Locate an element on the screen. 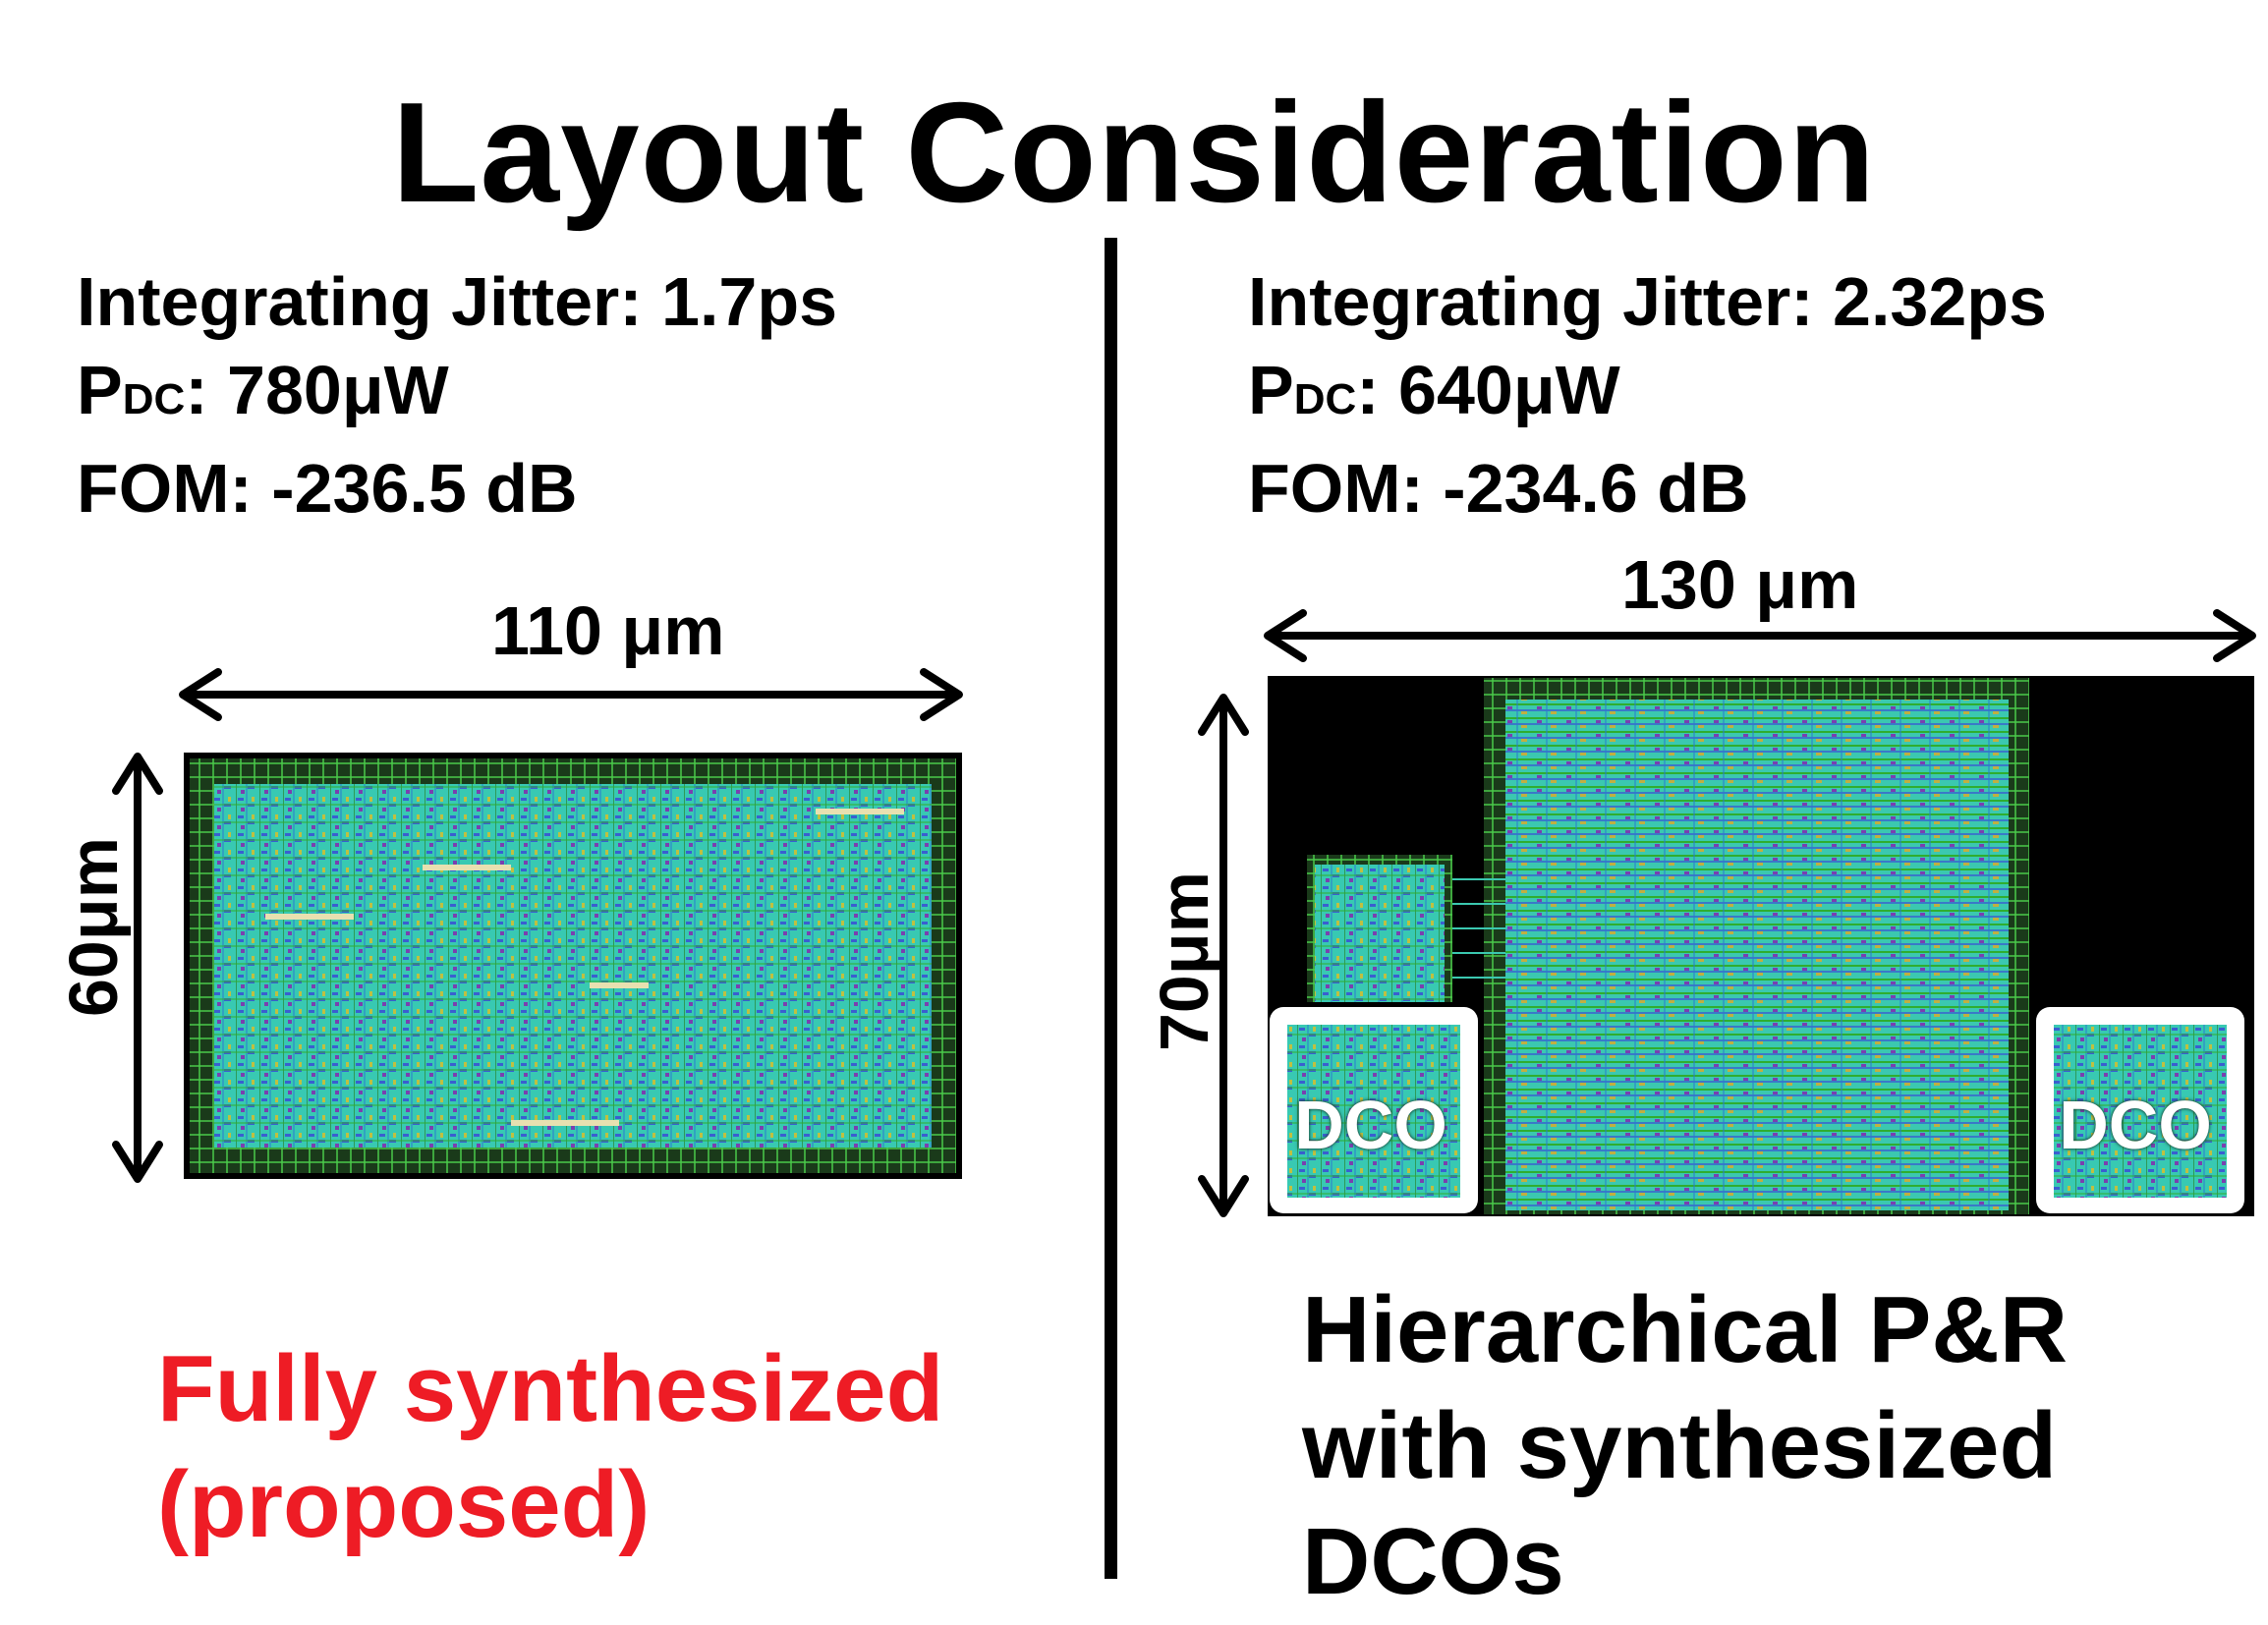 The image size is (2268, 1625). right-height-label: 70μm is located at coordinates (1184, 961).